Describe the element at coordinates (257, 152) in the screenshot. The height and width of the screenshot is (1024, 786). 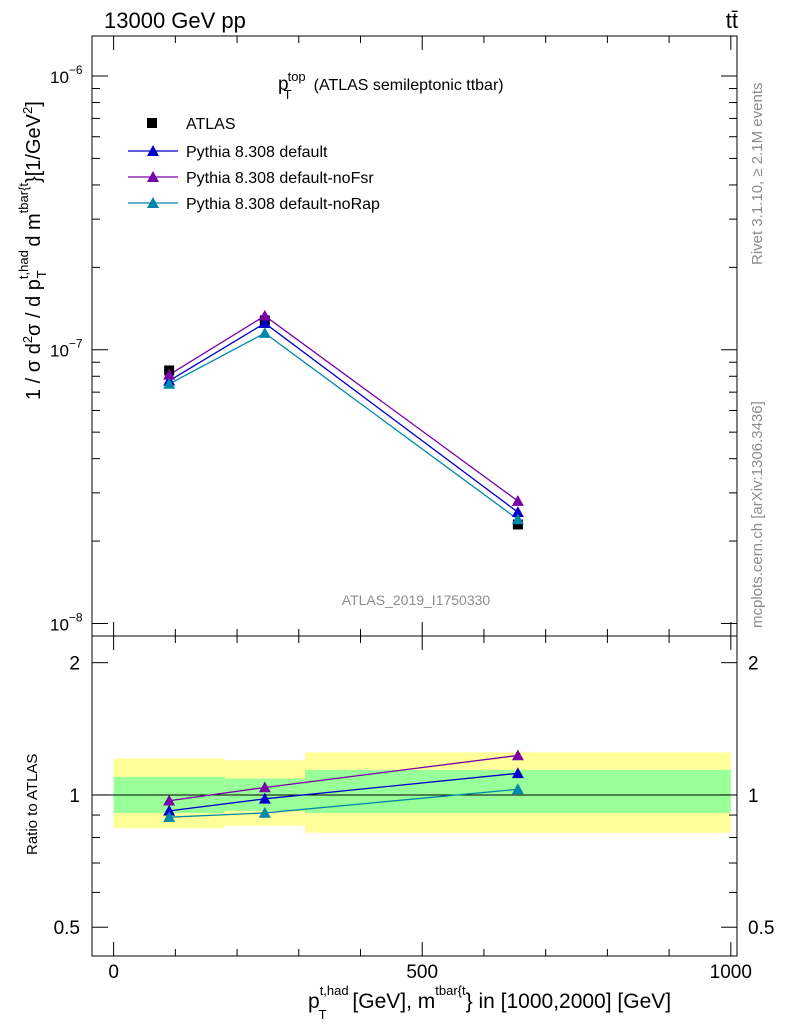
I see `legend-label-default: Pythia 8.308 default` at that location.